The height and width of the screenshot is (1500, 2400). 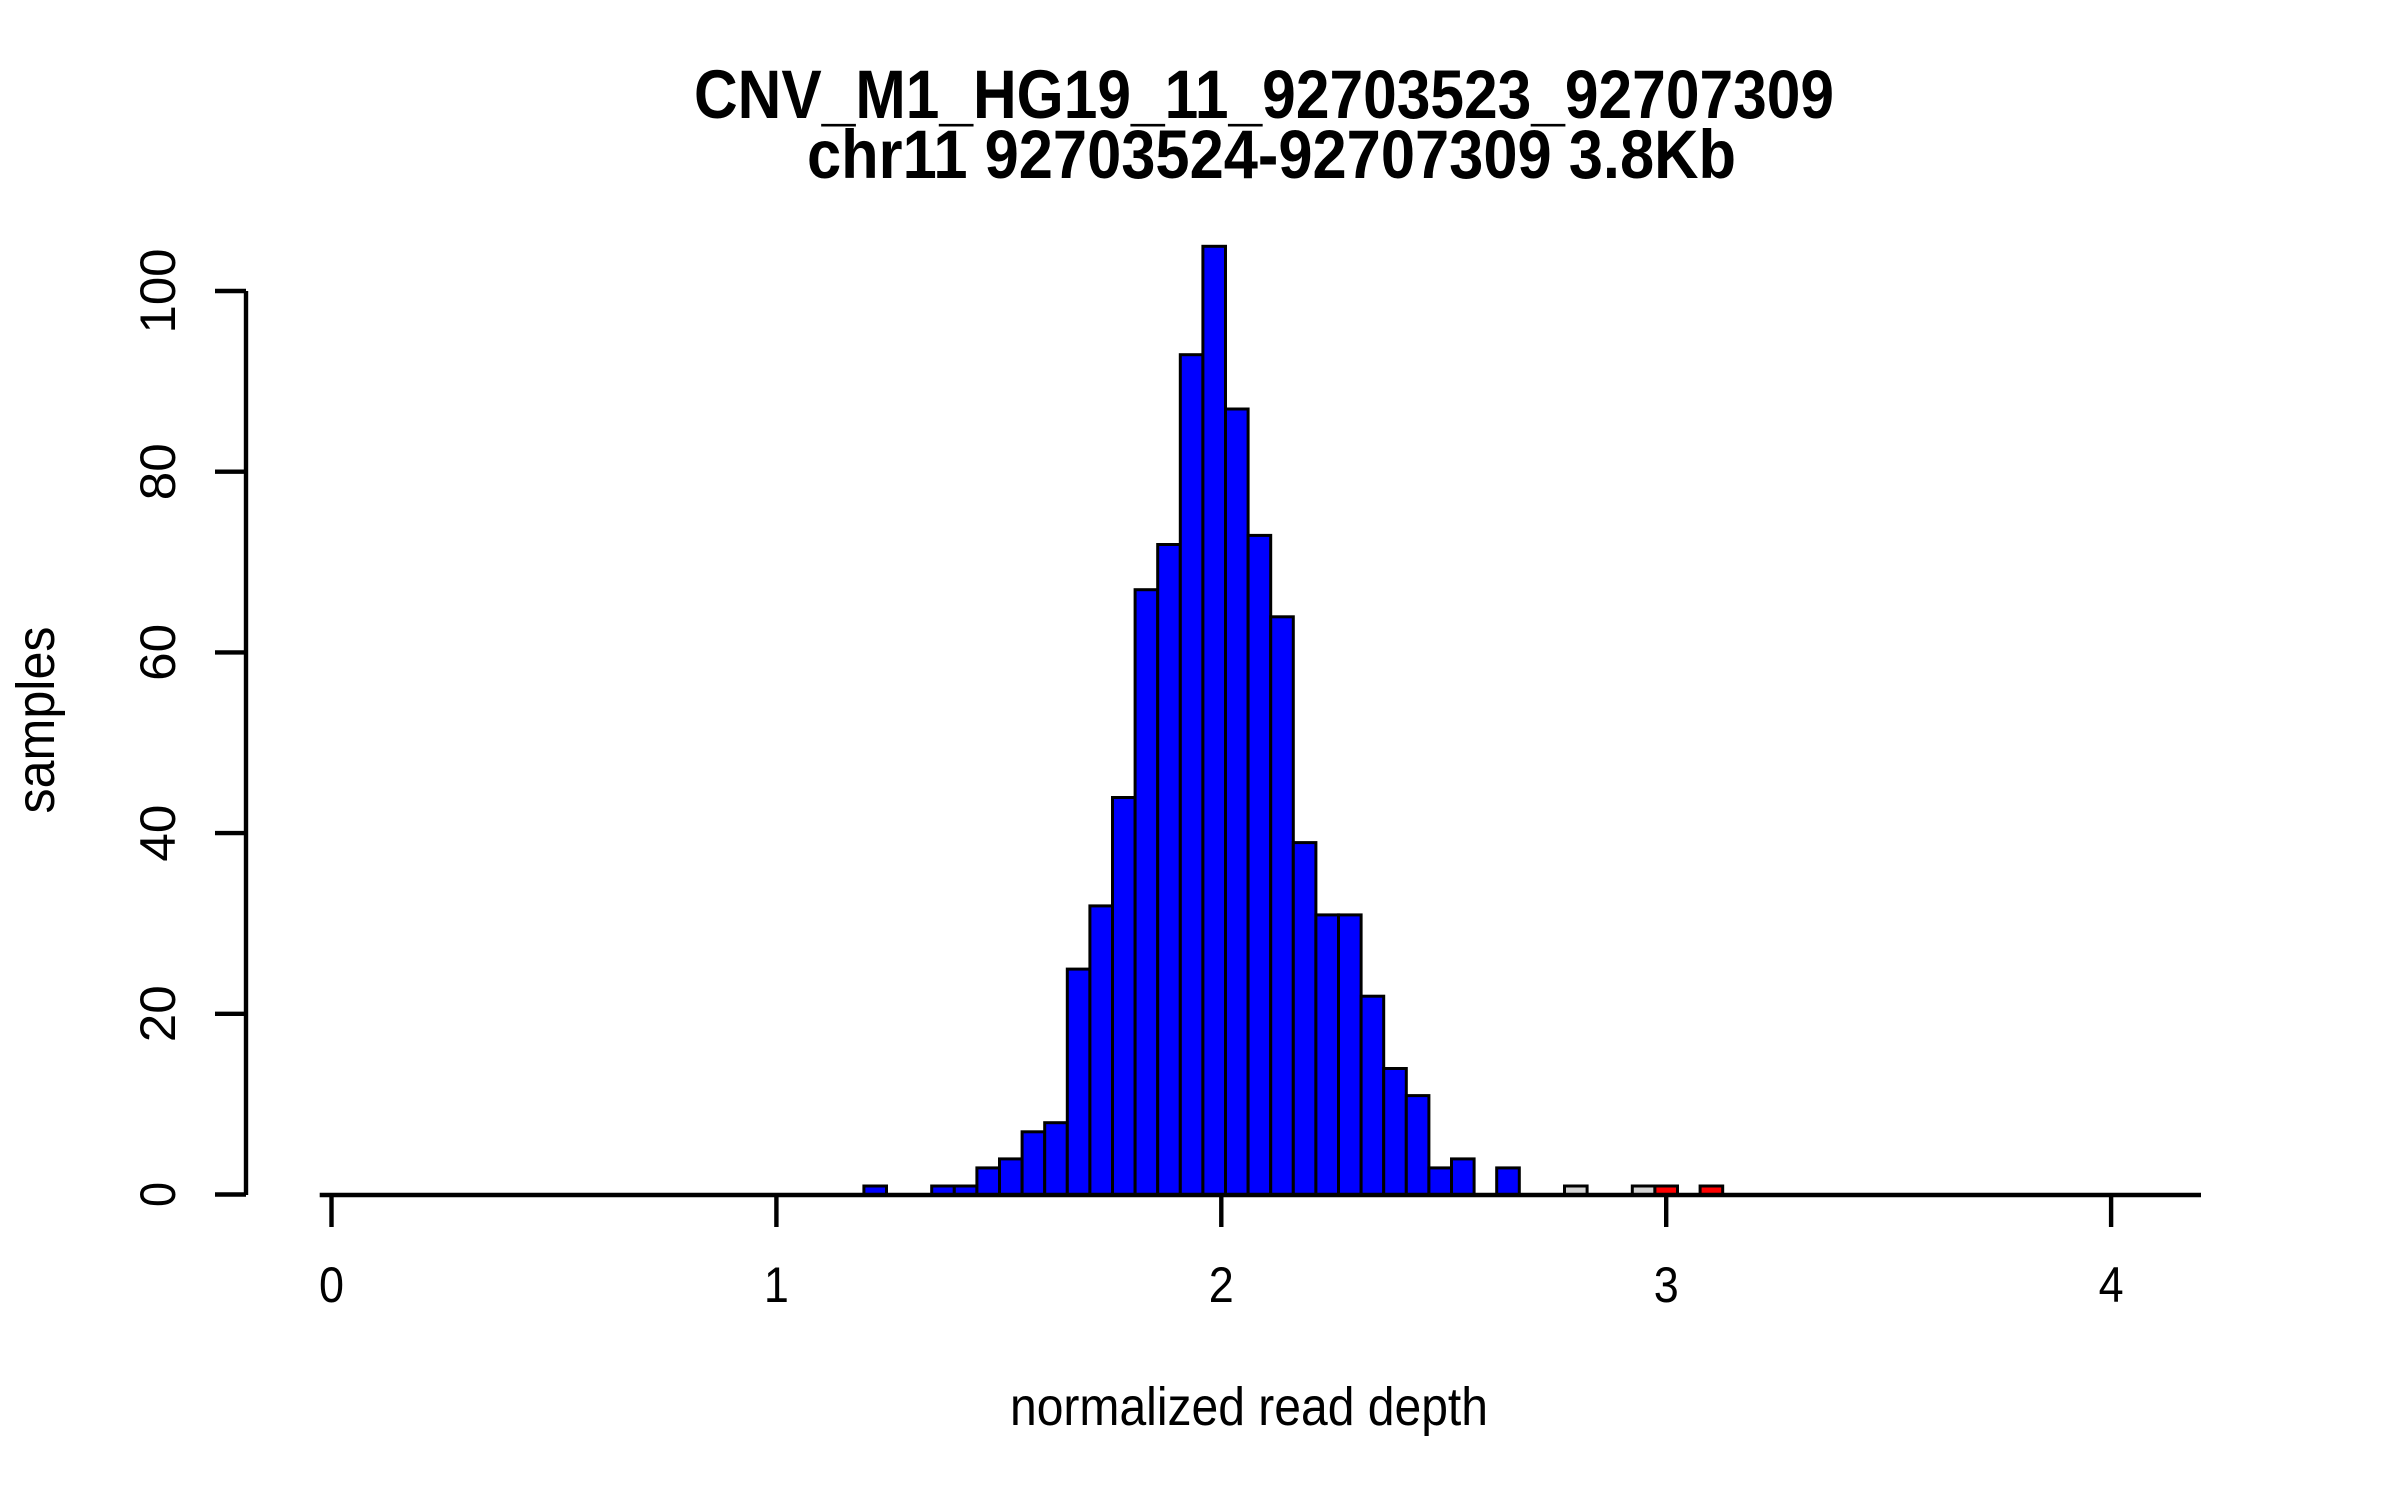 I want to click on svg-text: 2, so click(x=1221, y=1285).